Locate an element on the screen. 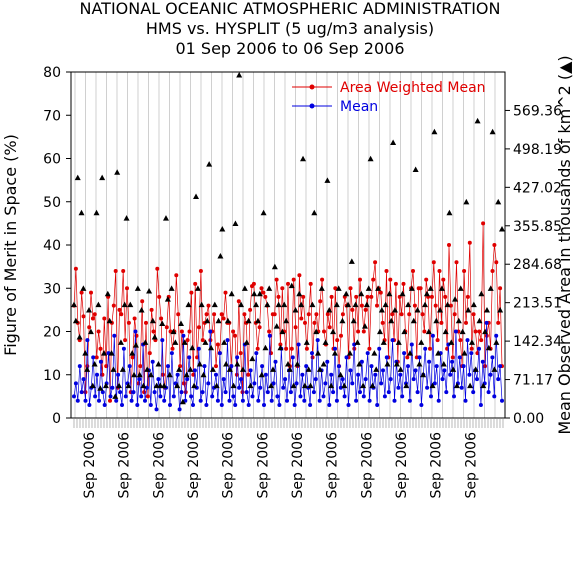 The width and height of the screenshot is (580, 573). y-tick-label: 30 is located at coordinates (52, 289).